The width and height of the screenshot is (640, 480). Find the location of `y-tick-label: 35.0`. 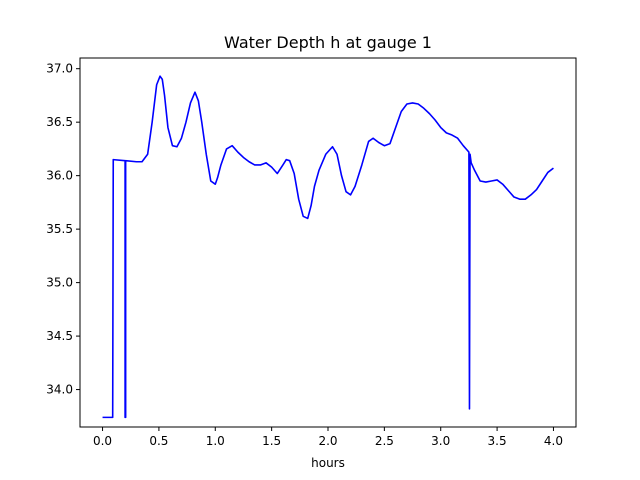

y-tick-label: 35.0 is located at coordinates (59, 283).